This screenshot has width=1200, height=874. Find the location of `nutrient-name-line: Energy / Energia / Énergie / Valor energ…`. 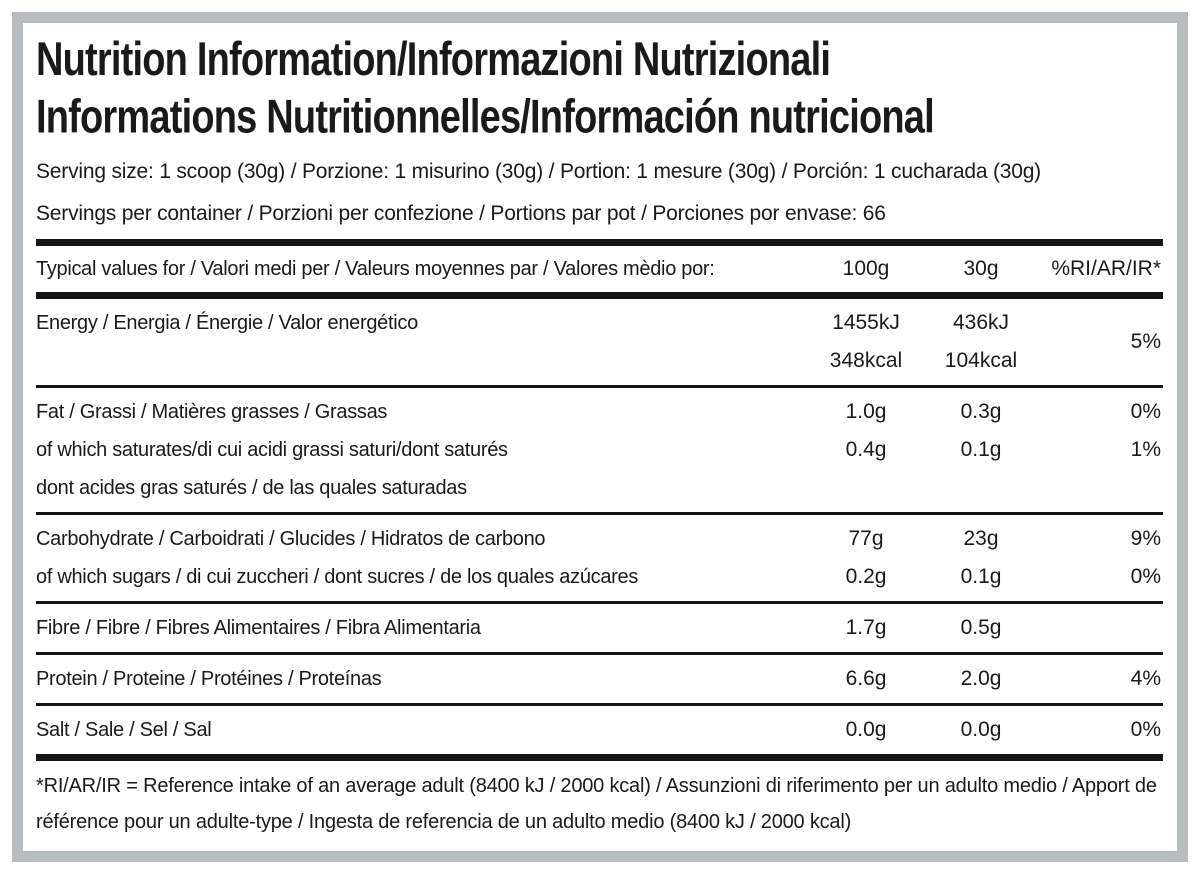

nutrient-name-line: Energy / Energia / Énergie / Valor energ… is located at coordinates (227, 323).